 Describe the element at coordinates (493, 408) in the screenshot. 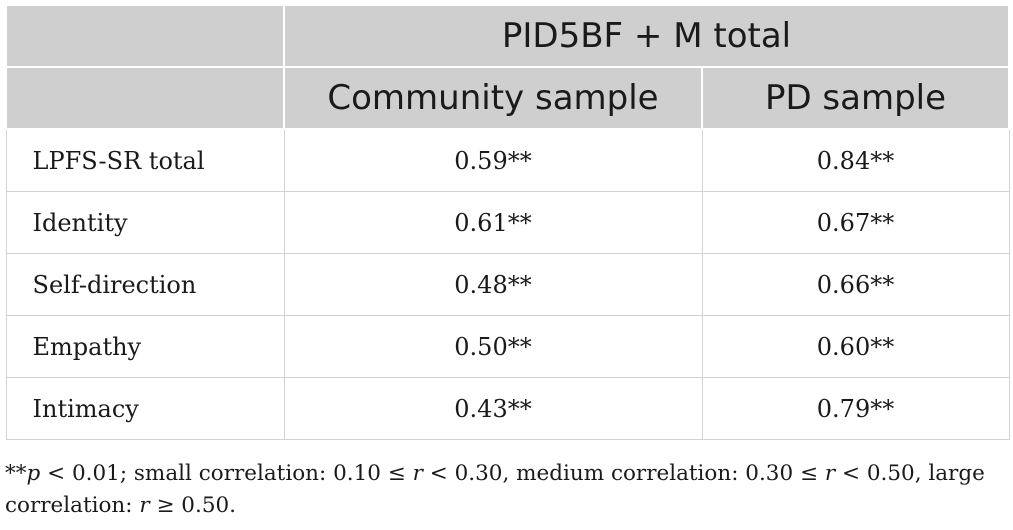

I see `community-value: 0.43**` at that location.